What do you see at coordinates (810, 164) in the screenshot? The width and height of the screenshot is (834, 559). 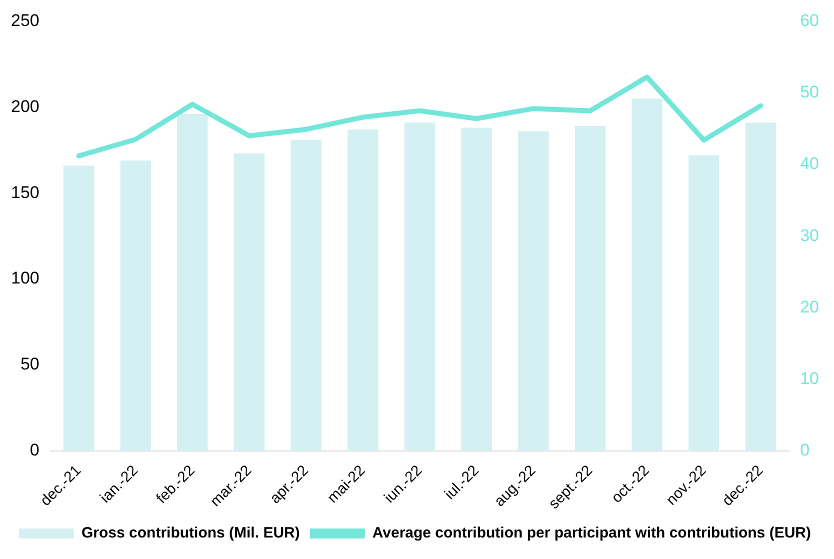 I see `y2-tick-label: 40` at bounding box center [810, 164].